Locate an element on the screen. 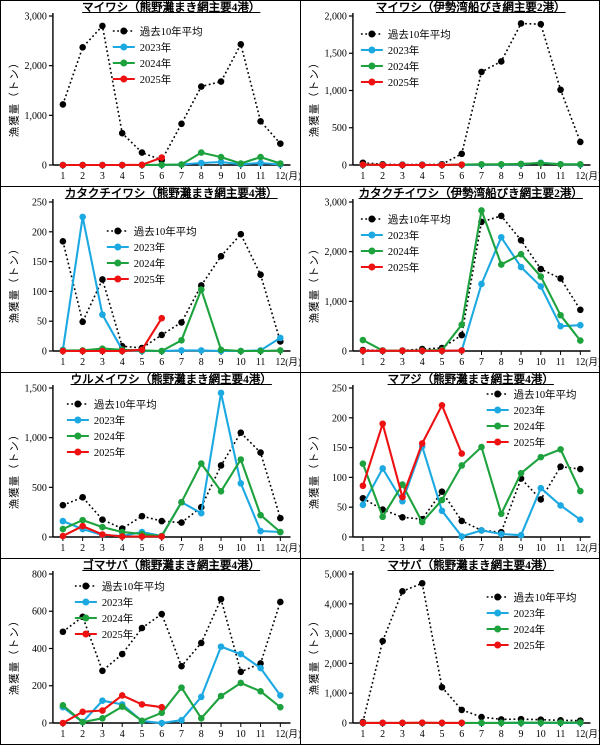 This screenshot has width=600, height=745. chart-title: ウルメイワシ（熊野灘まき網主要4港） is located at coordinates (171, 380).